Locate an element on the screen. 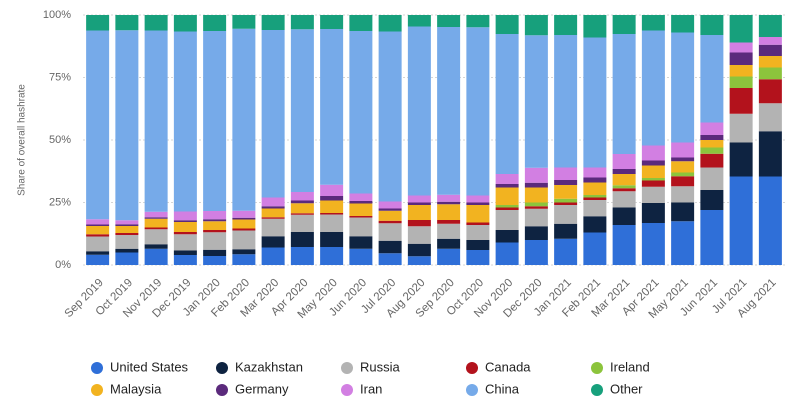 The height and width of the screenshot is (411, 800). y-tick-label: 25% is located at coordinates (60, 202).